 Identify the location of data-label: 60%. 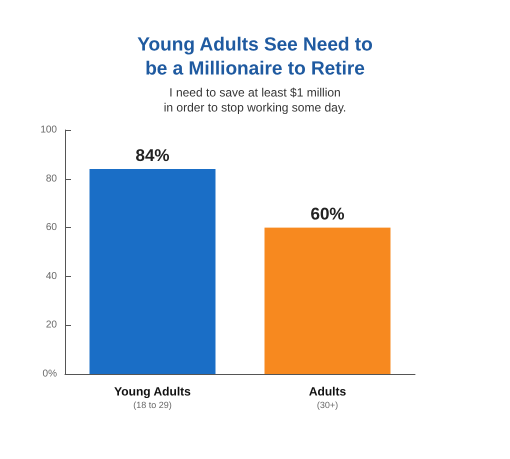
(327, 214).